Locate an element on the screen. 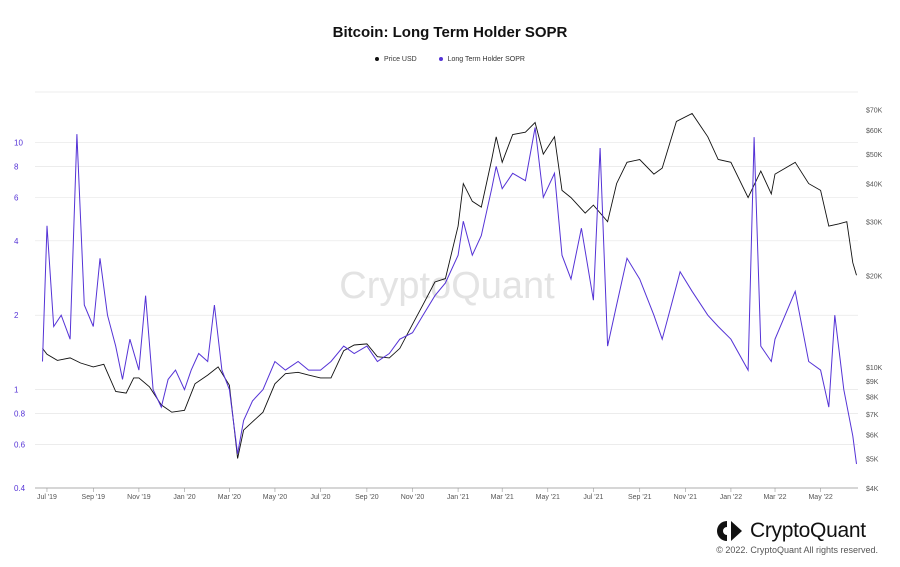 The height and width of the screenshot is (567, 900). right-tick-label: $10K is located at coordinates (874, 368).